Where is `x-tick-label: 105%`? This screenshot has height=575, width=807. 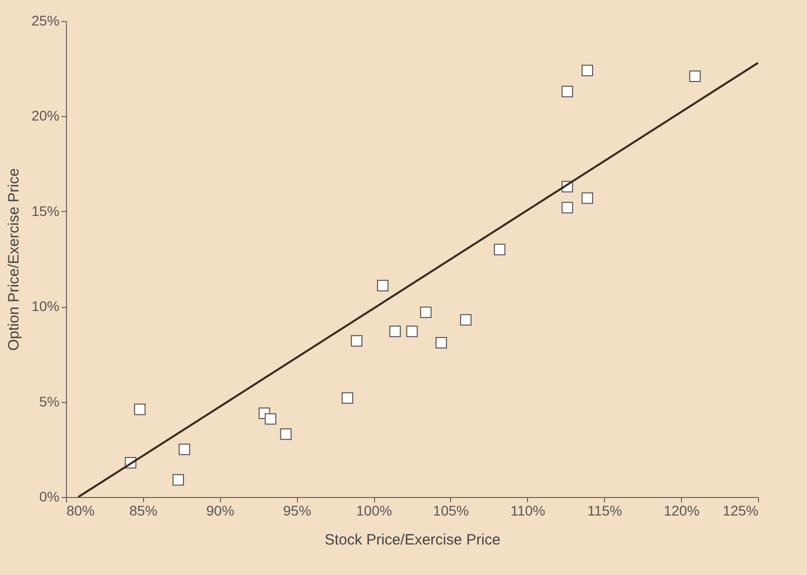 x-tick-label: 105% is located at coordinates (451, 510).